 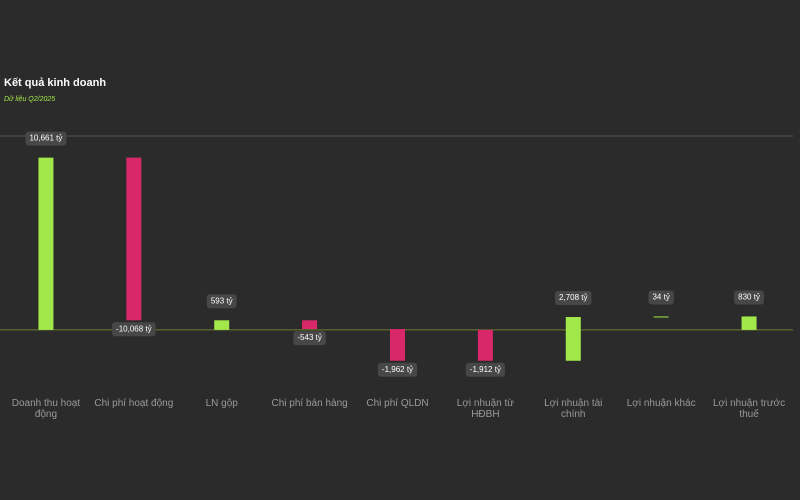 I want to click on value-label: -543 tỷ, so click(x=309, y=338).